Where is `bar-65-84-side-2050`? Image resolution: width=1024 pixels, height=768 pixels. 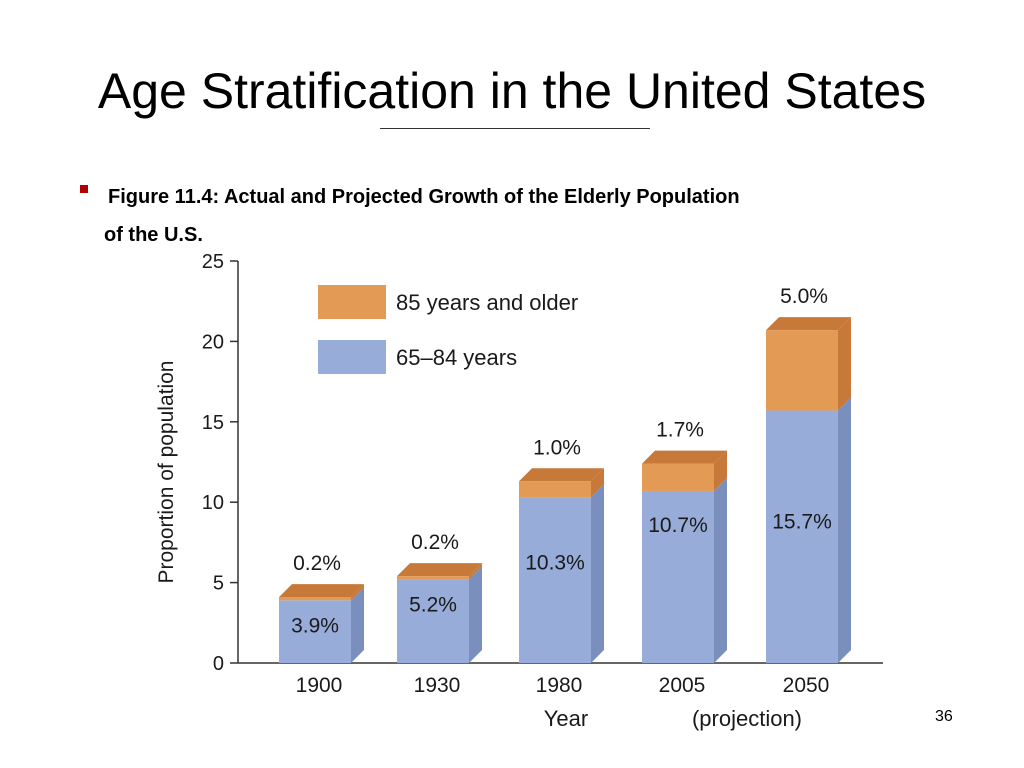
bar-65-84-side-2050 is located at coordinates (844, 530).